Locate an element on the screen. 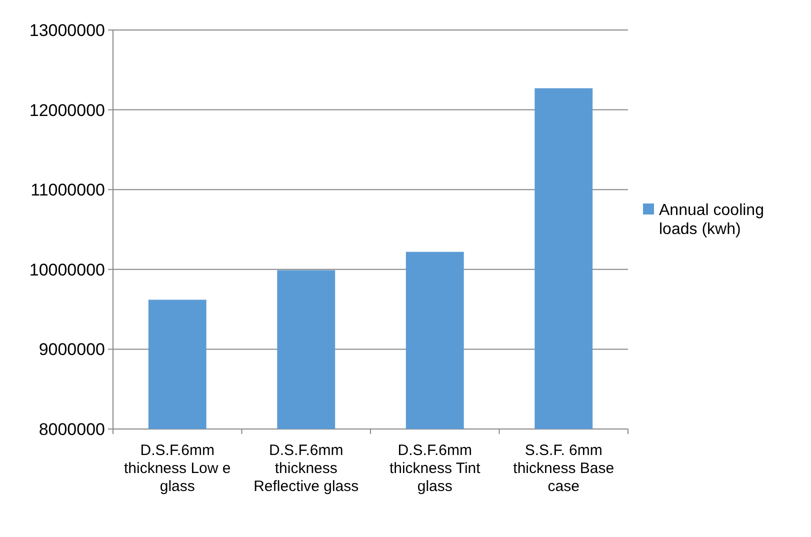 The image size is (811, 537). legend-label: Annual cooling loads (kwh) is located at coordinates (711, 220).